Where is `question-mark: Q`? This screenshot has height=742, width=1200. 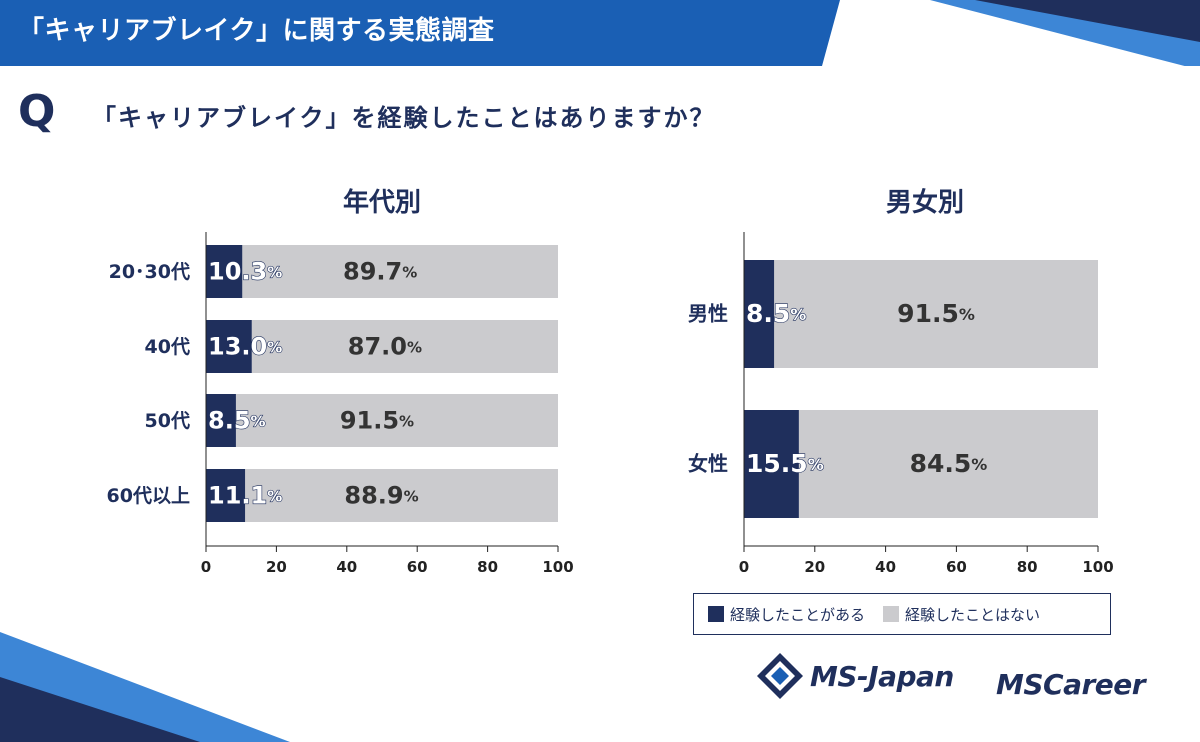
question-mark: Q is located at coordinates (37, 111).